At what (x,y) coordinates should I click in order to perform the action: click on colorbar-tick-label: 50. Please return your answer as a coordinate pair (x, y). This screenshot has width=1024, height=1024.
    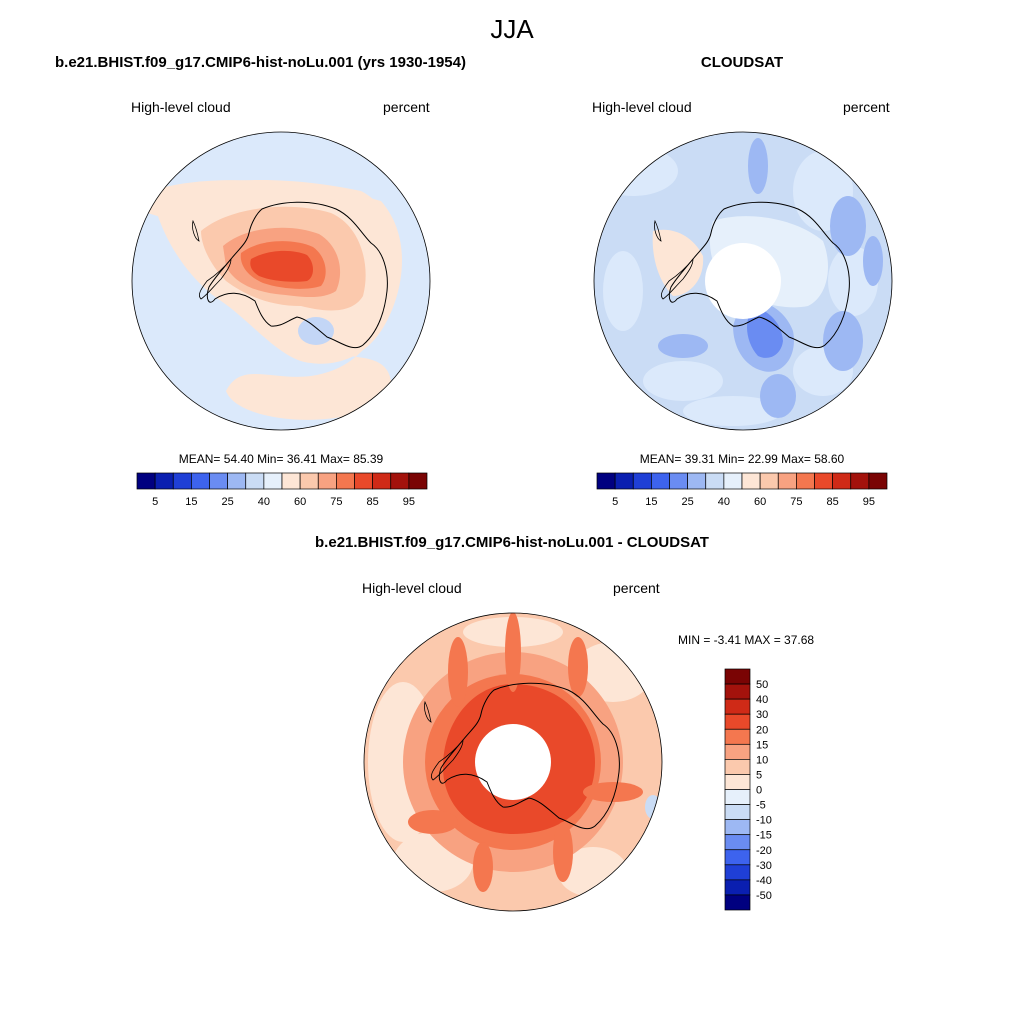
    Looking at the image, I should click on (762, 685).